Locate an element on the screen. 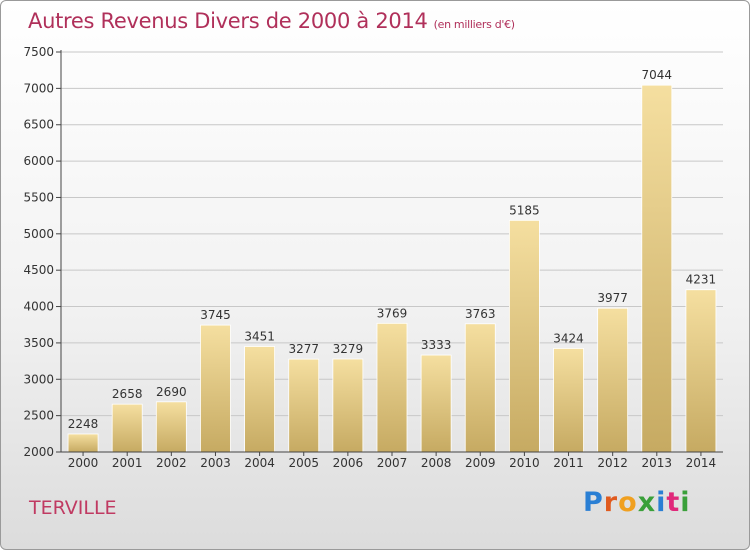 The width and height of the screenshot is (750, 550). logo-letter: P is located at coordinates (593, 502).